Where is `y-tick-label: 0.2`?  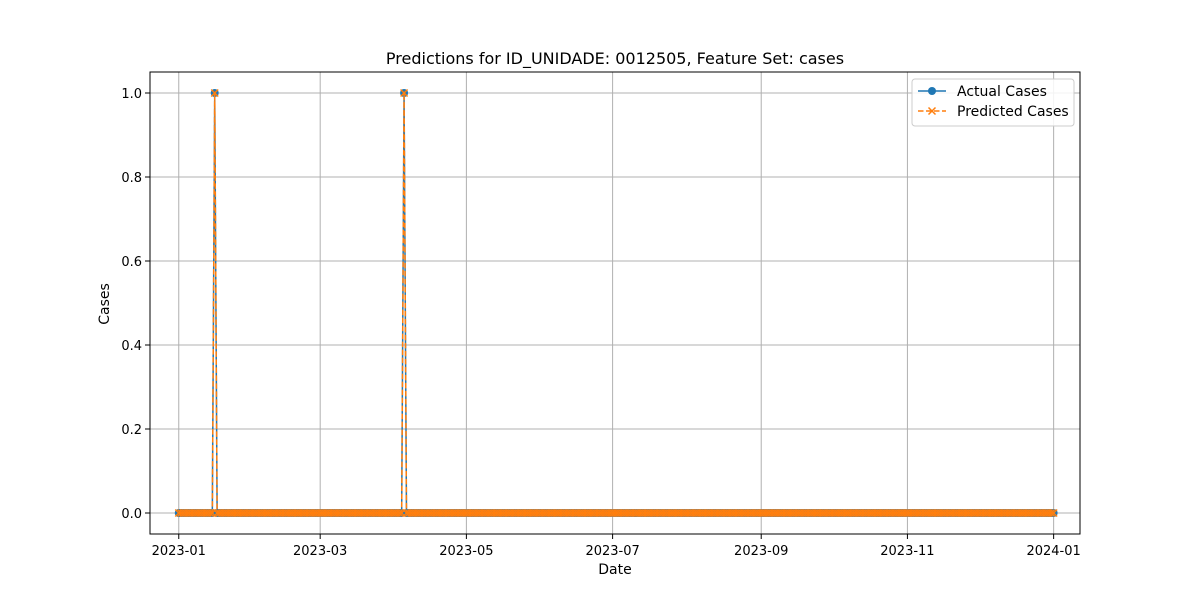
y-tick-label: 0.2 is located at coordinates (131, 430).